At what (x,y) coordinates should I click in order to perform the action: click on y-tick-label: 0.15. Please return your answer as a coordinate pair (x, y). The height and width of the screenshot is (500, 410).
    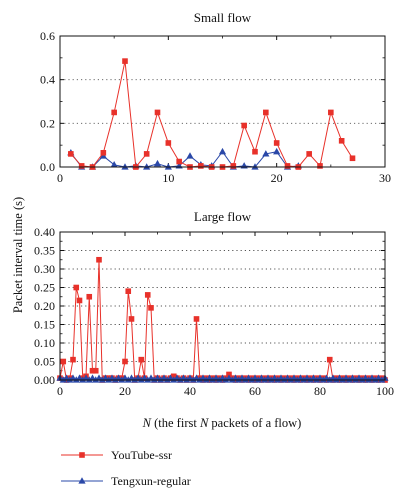
    Looking at the image, I should click on (44, 325).